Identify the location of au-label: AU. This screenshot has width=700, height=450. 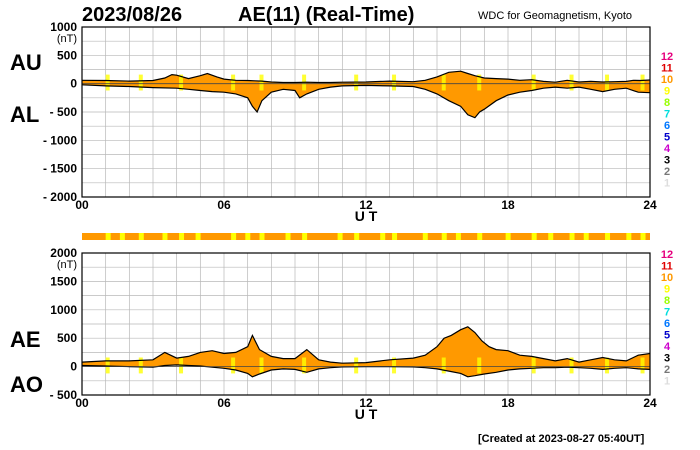
(26, 62).